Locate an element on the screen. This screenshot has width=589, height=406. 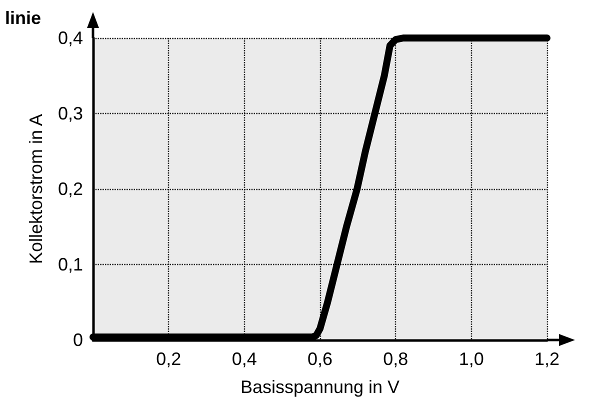
chart-title: linie is located at coordinates (23, 18).